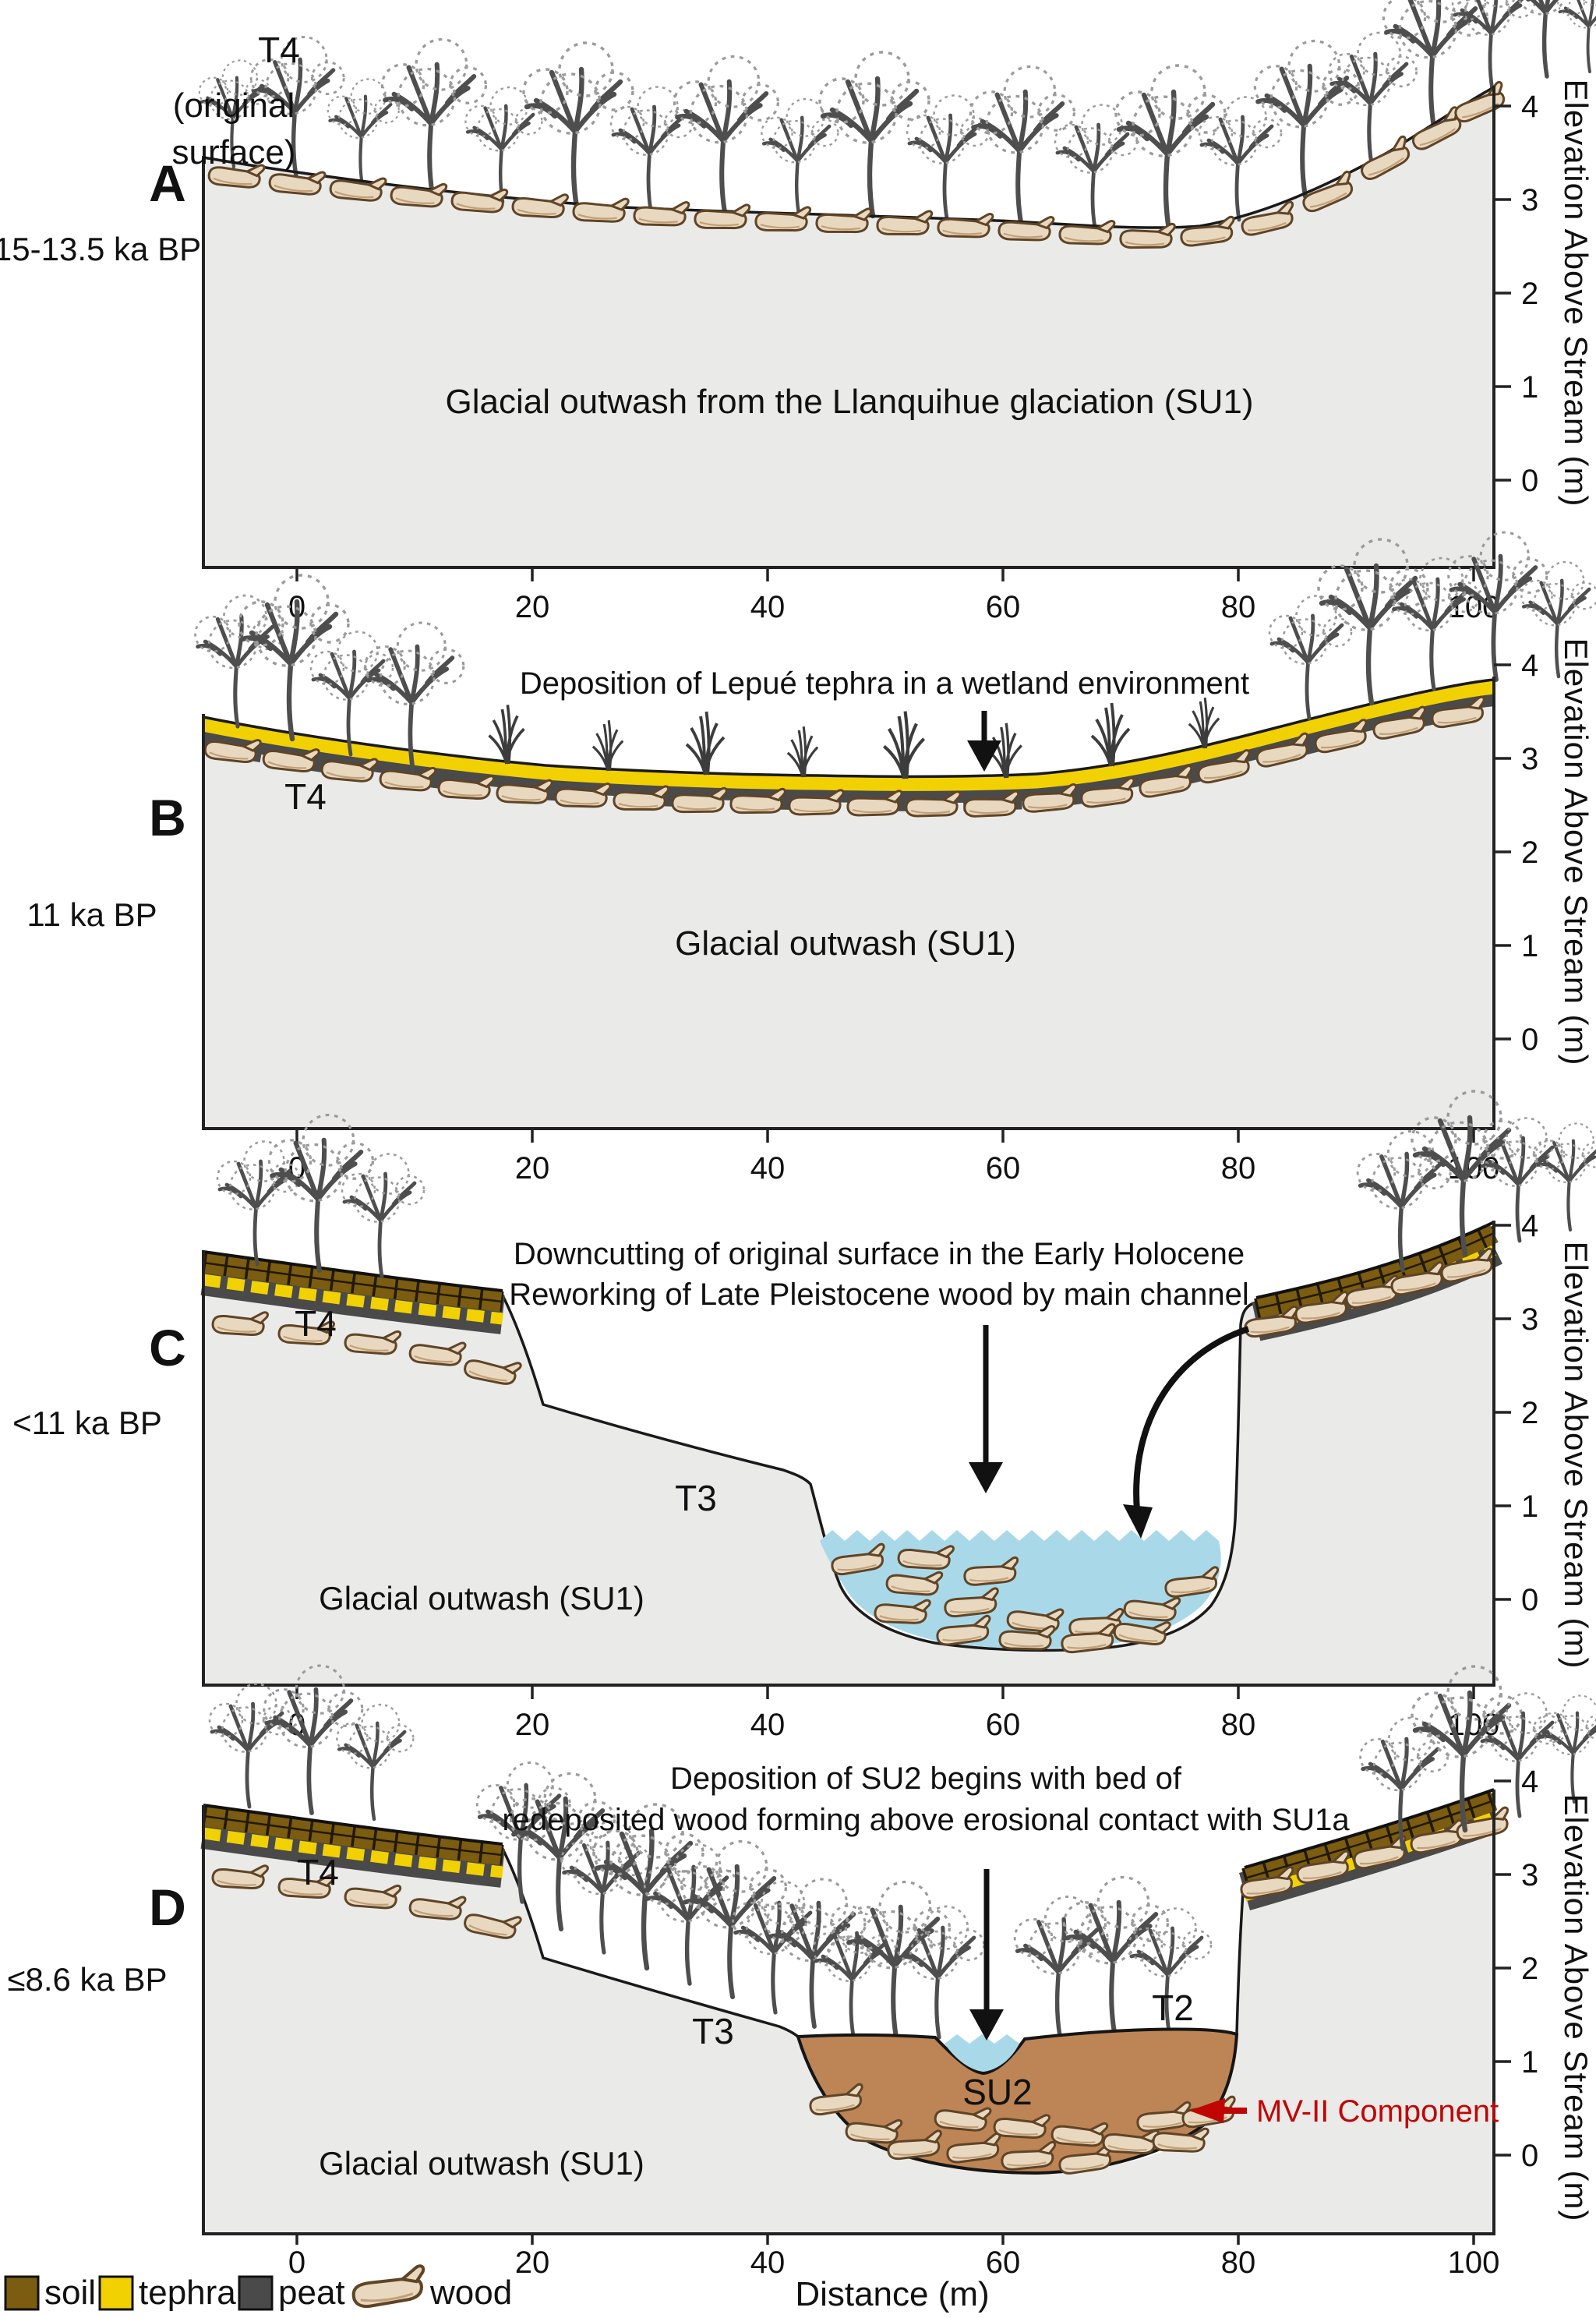  What do you see at coordinates (234, 106) in the screenshot?
I see `panel-a-t4-note-line1: (original` at bounding box center [234, 106].